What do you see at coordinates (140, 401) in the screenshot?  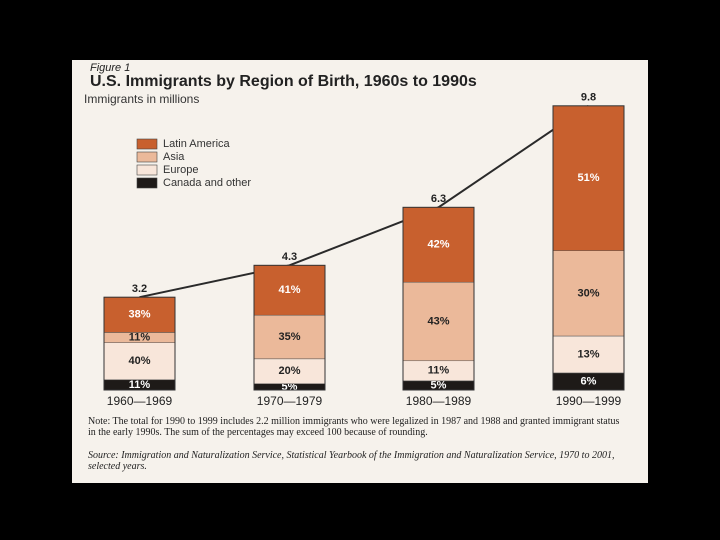 I see `x-tick-label: 1960—1969` at bounding box center [140, 401].